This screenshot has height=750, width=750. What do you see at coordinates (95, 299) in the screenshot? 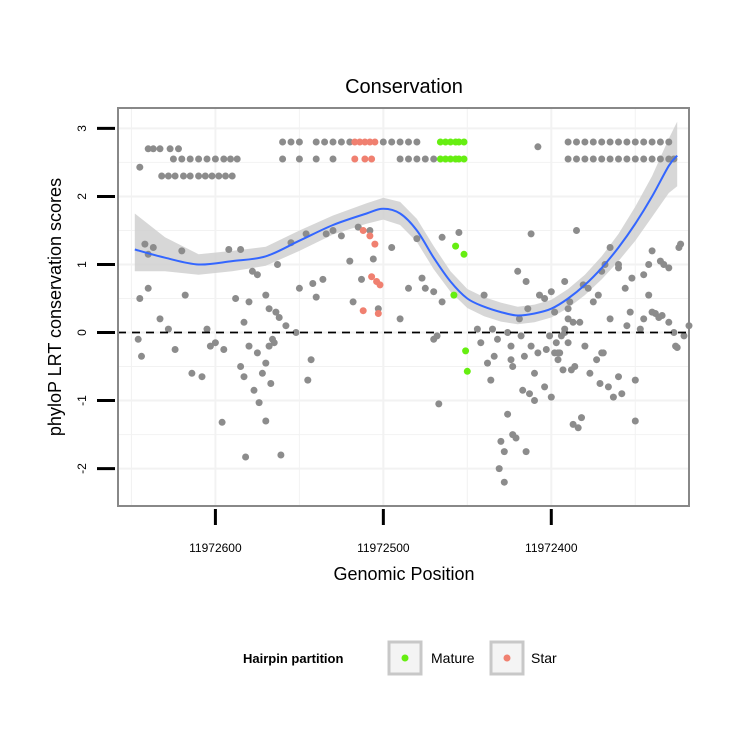
I see `y-axis: -2 -1 0 1 2 3` at bounding box center [95, 299].